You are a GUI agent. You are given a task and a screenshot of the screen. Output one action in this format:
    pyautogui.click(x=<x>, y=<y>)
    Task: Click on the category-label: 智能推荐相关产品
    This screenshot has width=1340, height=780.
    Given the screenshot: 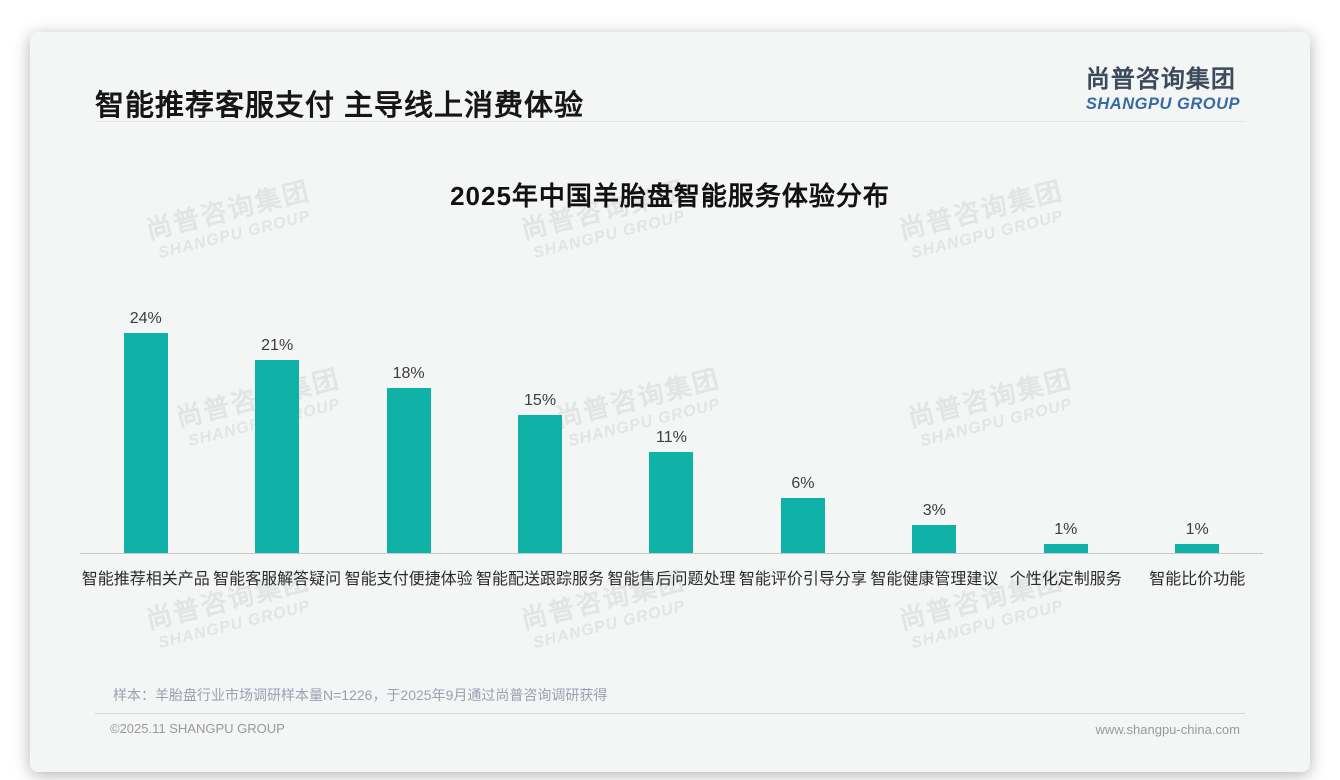 What is the action you would take?
    pyautogui.click(x=145, y=579)
    